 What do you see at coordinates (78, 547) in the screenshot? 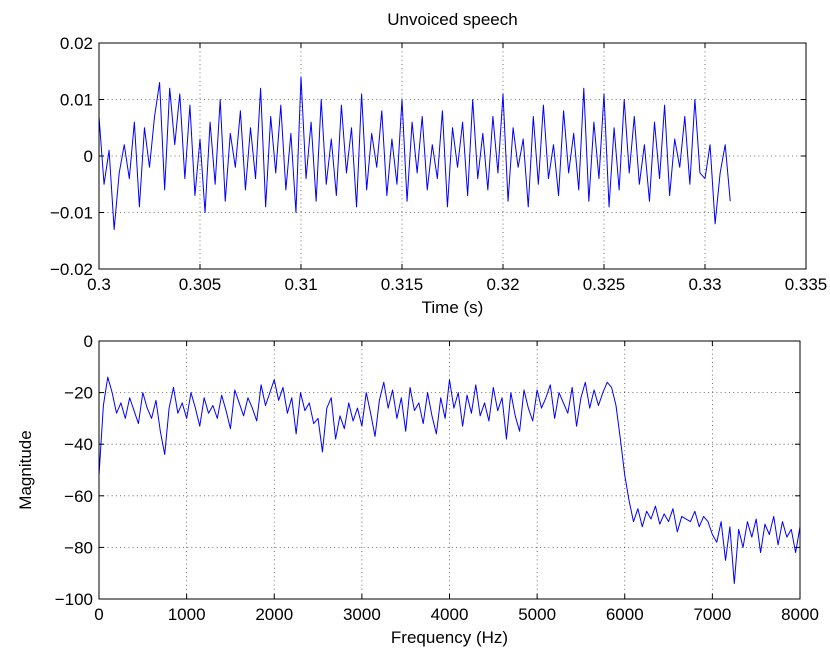
I see `y-tick-label: −80` at bounding box center [78, 547].